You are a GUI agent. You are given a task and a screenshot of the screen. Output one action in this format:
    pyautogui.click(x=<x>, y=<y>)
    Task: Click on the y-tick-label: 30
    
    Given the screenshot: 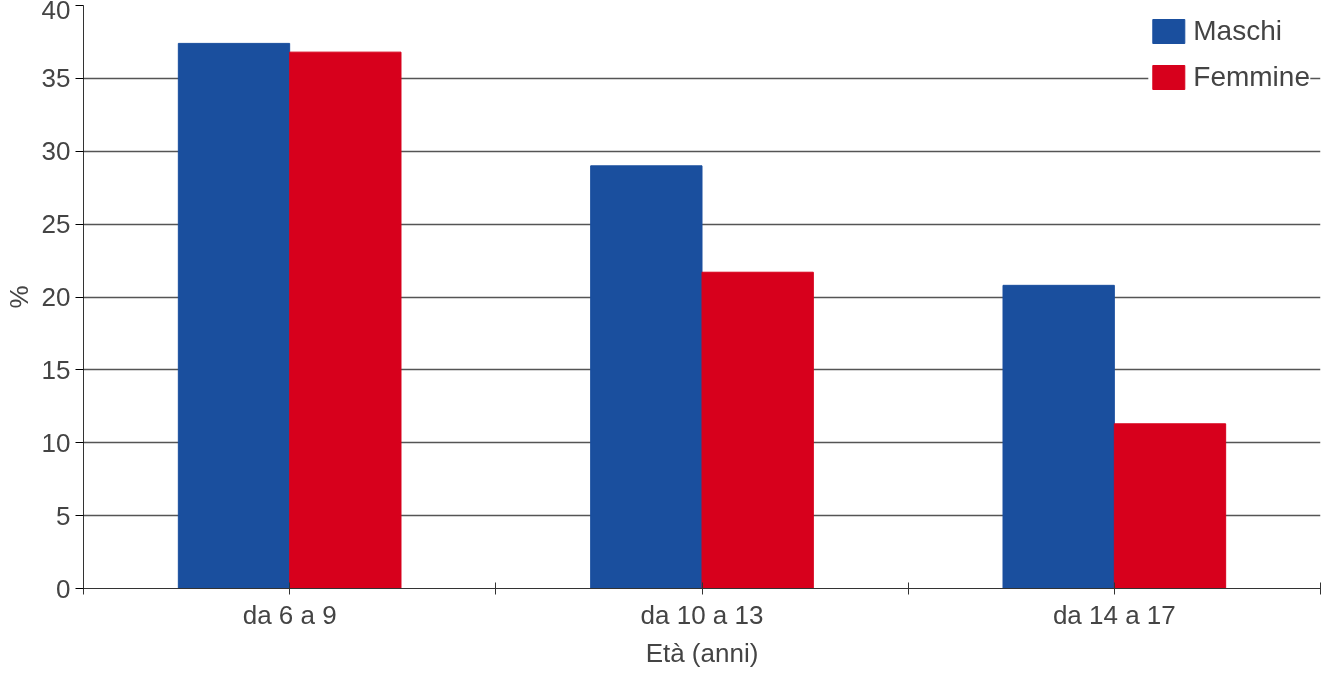 What is the action you would take?
    pyautogui.click(x=56, y=151)
    